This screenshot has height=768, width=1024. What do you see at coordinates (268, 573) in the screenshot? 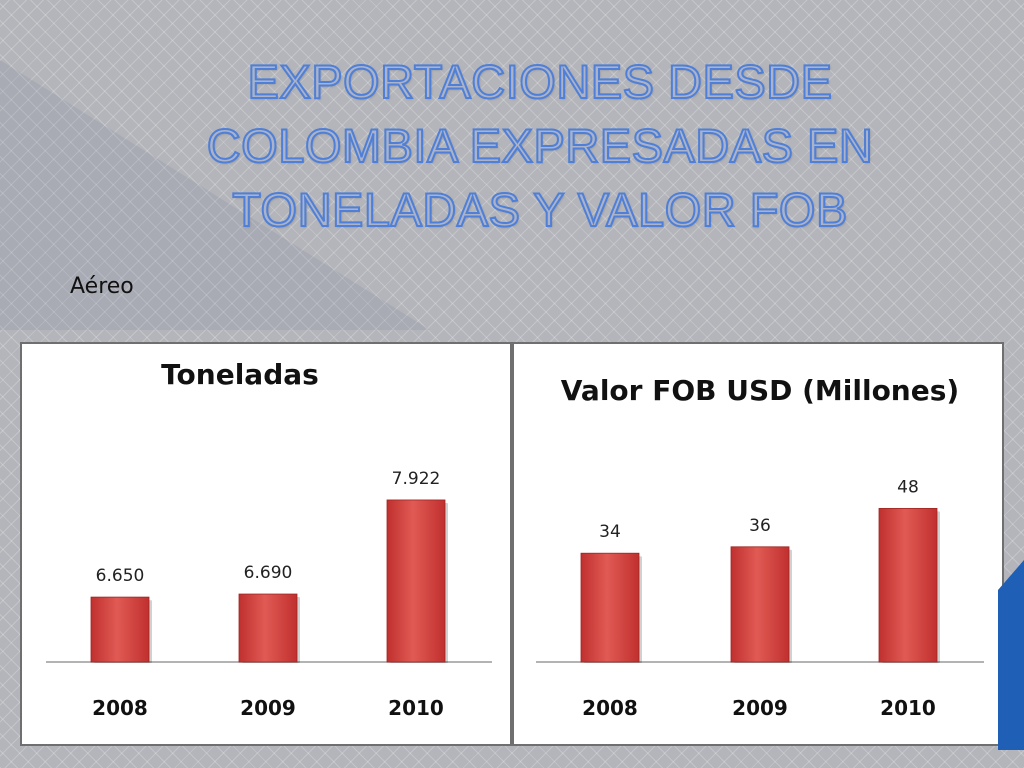
I see `data-label: 6.690` at bounding box center [268, 573].